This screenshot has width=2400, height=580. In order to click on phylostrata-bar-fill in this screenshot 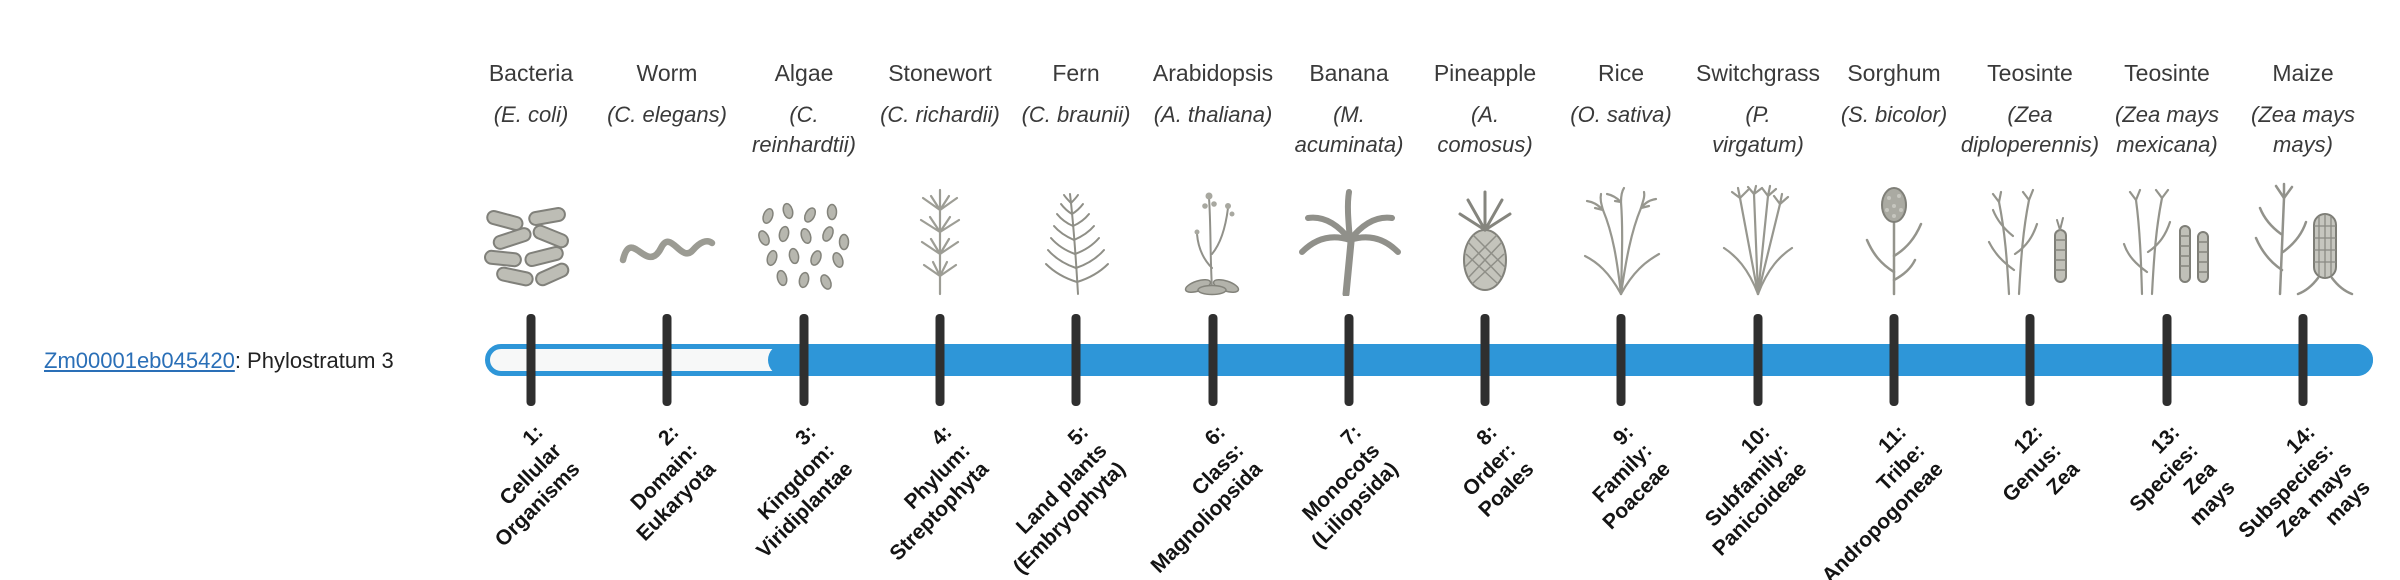, I will do `click(1570, 360)`.